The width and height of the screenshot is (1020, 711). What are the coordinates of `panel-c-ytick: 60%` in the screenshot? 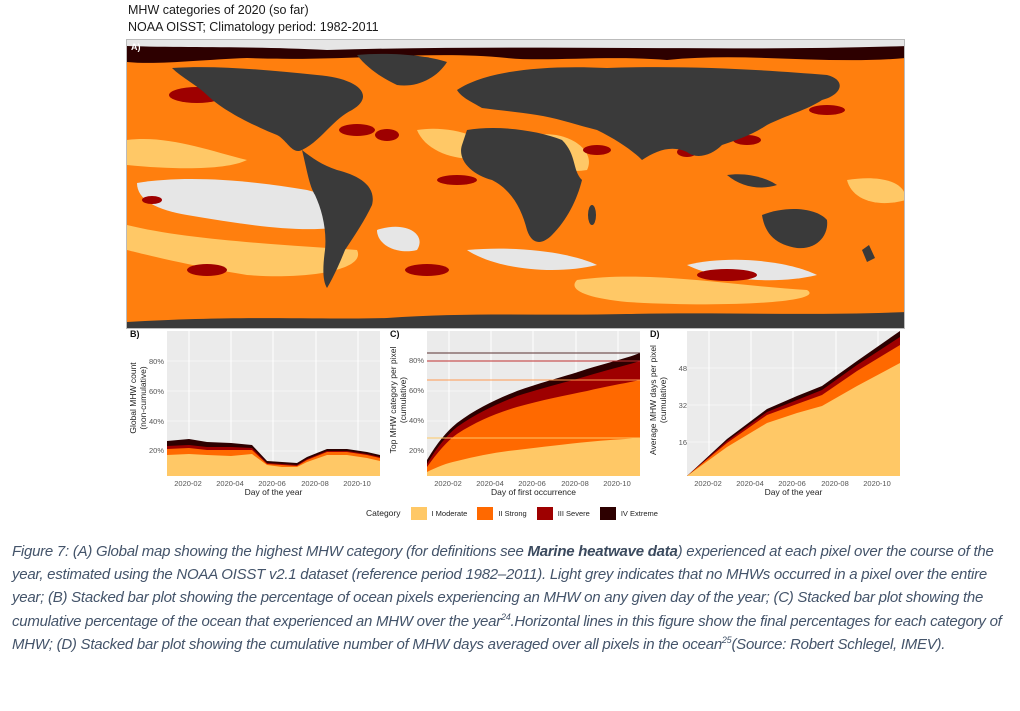 It's located at (416, 390).